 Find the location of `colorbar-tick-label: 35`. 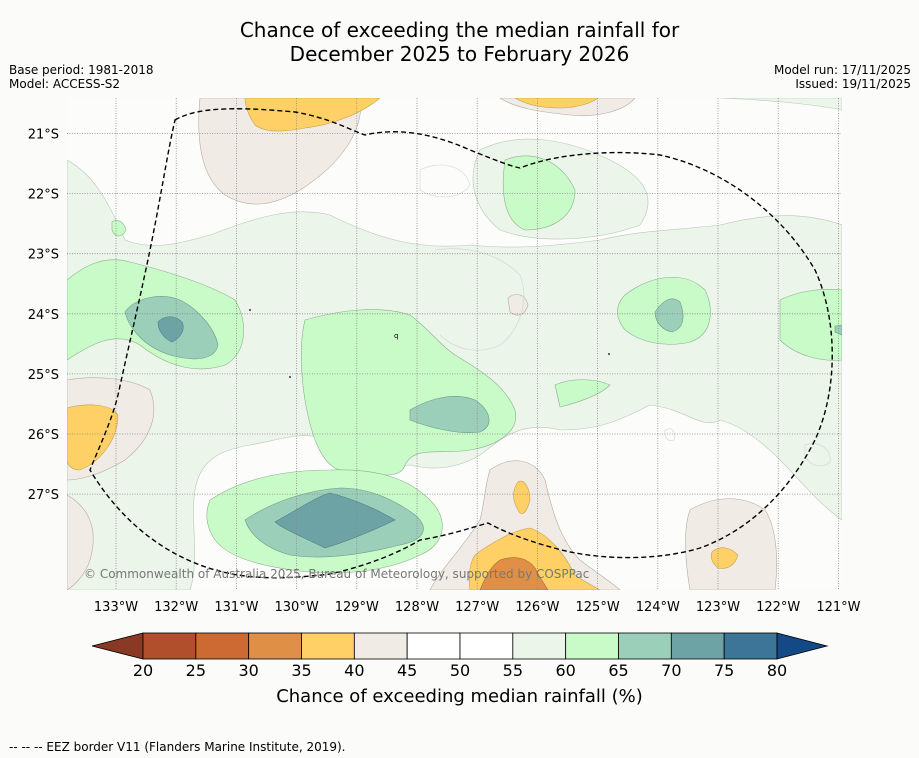

colorbar-tick-label: 35 is located at coordinates (301, 670).